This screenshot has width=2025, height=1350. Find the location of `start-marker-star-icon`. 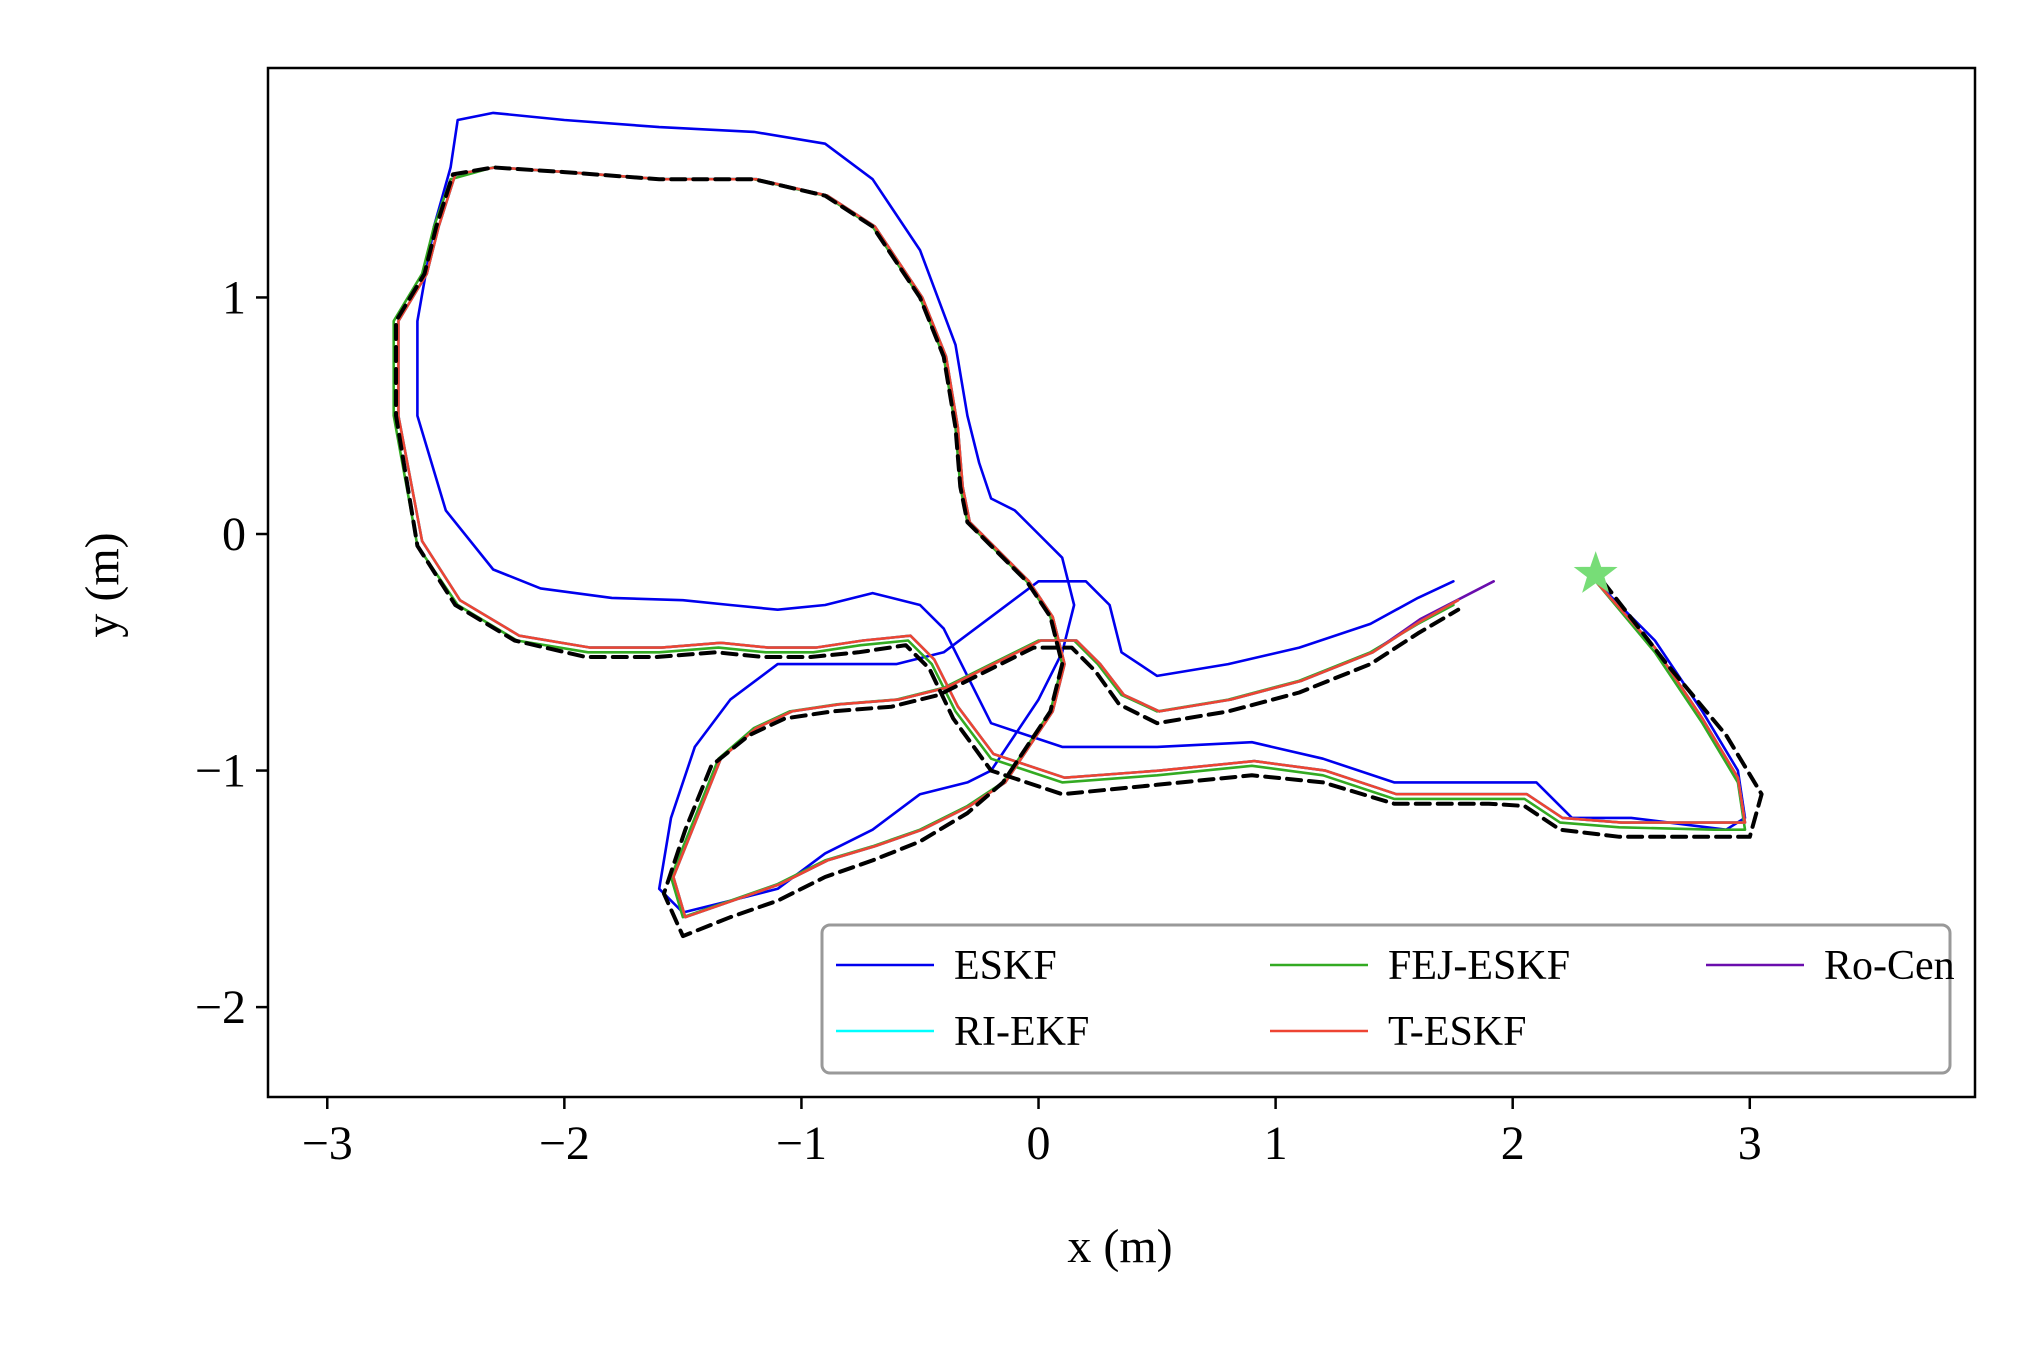

start-marker-star-icon is located at coordinates (1595, 572).